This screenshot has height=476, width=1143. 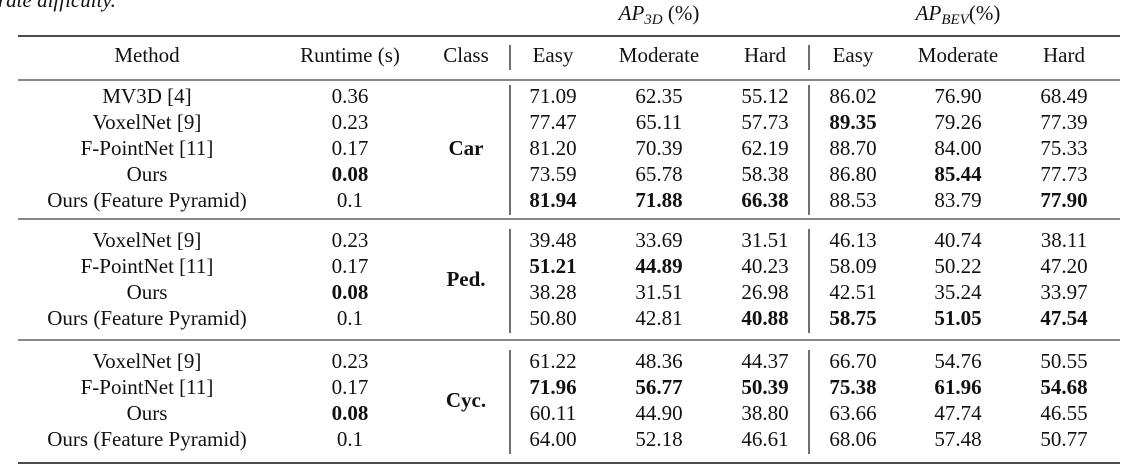 What do you see at coordinates (957, 122) in the screenshot?
I see `score-cell: 79.26` at bounding box center [957, 122].